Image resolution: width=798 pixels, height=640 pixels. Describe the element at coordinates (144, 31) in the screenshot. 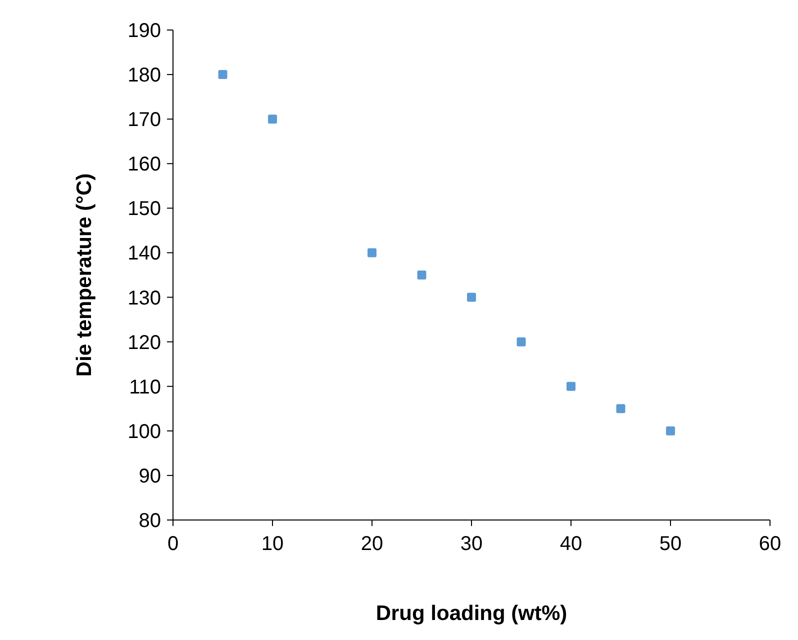

I see `y-tick-label: 190` at that location.